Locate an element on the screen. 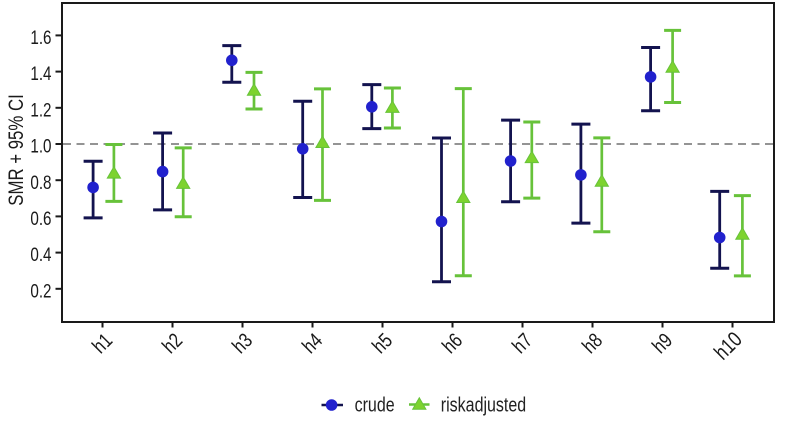 This screenshot has width=800, height=436. svg-text: 0.4 is located at coordinates (40, 254).